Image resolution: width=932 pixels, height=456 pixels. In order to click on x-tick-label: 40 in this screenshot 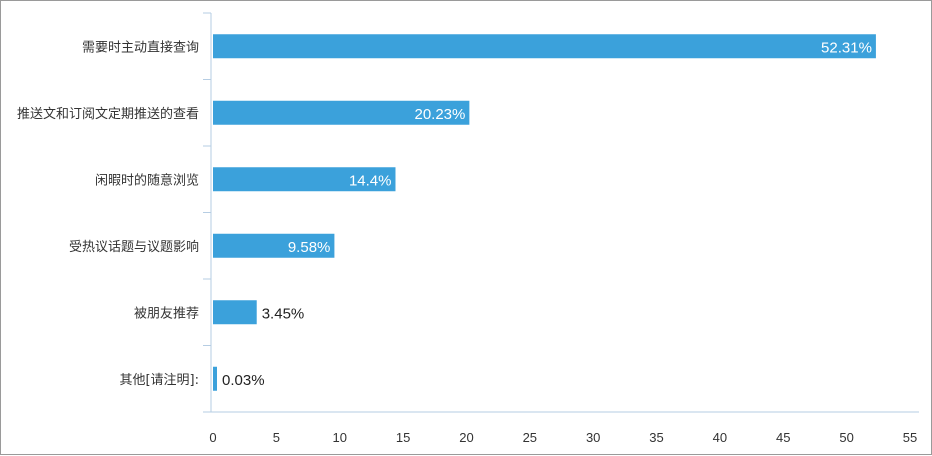, I will do `click(720, 437)`.